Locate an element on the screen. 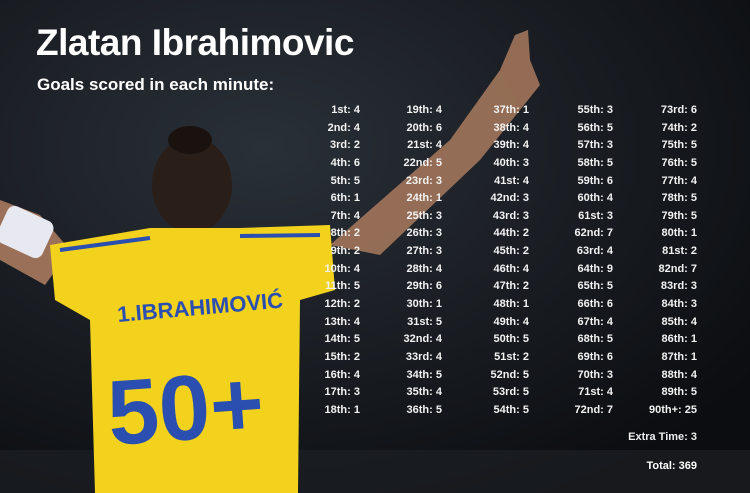 The image size is (750, 493). minute-goals-entry: 85th: 4 is located at coordinates (679, 321).